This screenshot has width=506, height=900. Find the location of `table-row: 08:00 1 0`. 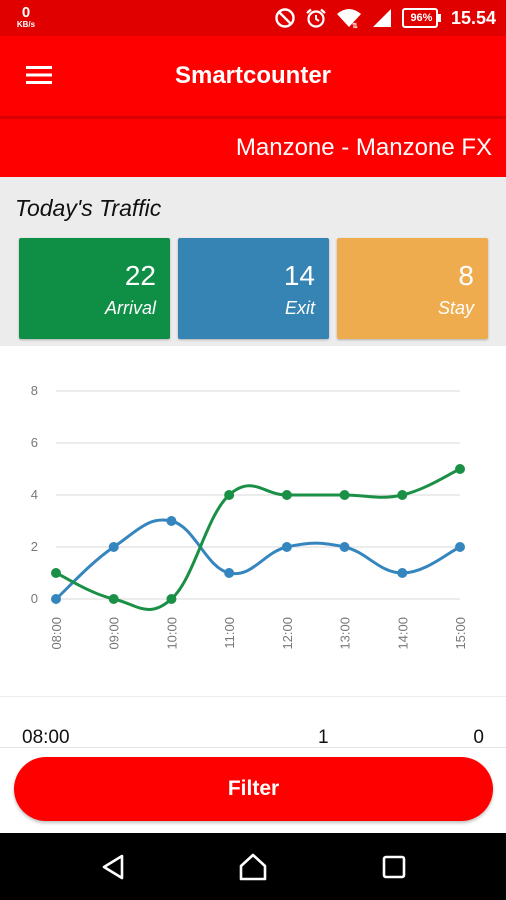

table-row: 08:00 1 0 is located at coordinates (253, 737).